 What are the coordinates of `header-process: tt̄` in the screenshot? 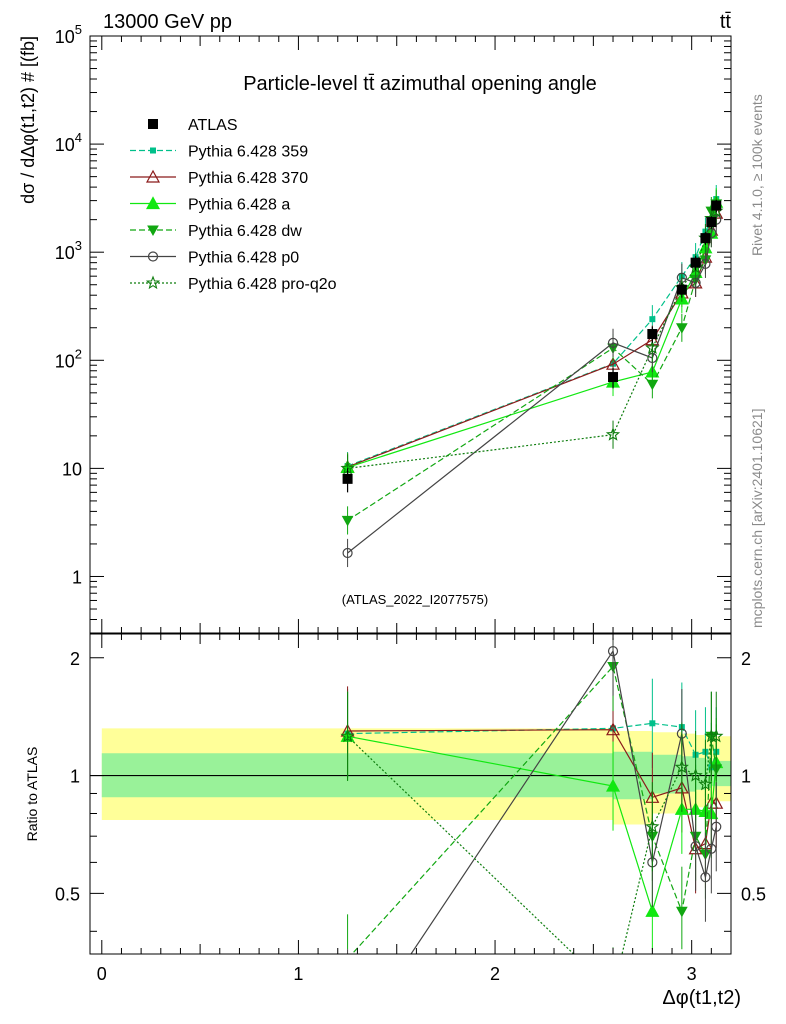 It's located at (726, 22).